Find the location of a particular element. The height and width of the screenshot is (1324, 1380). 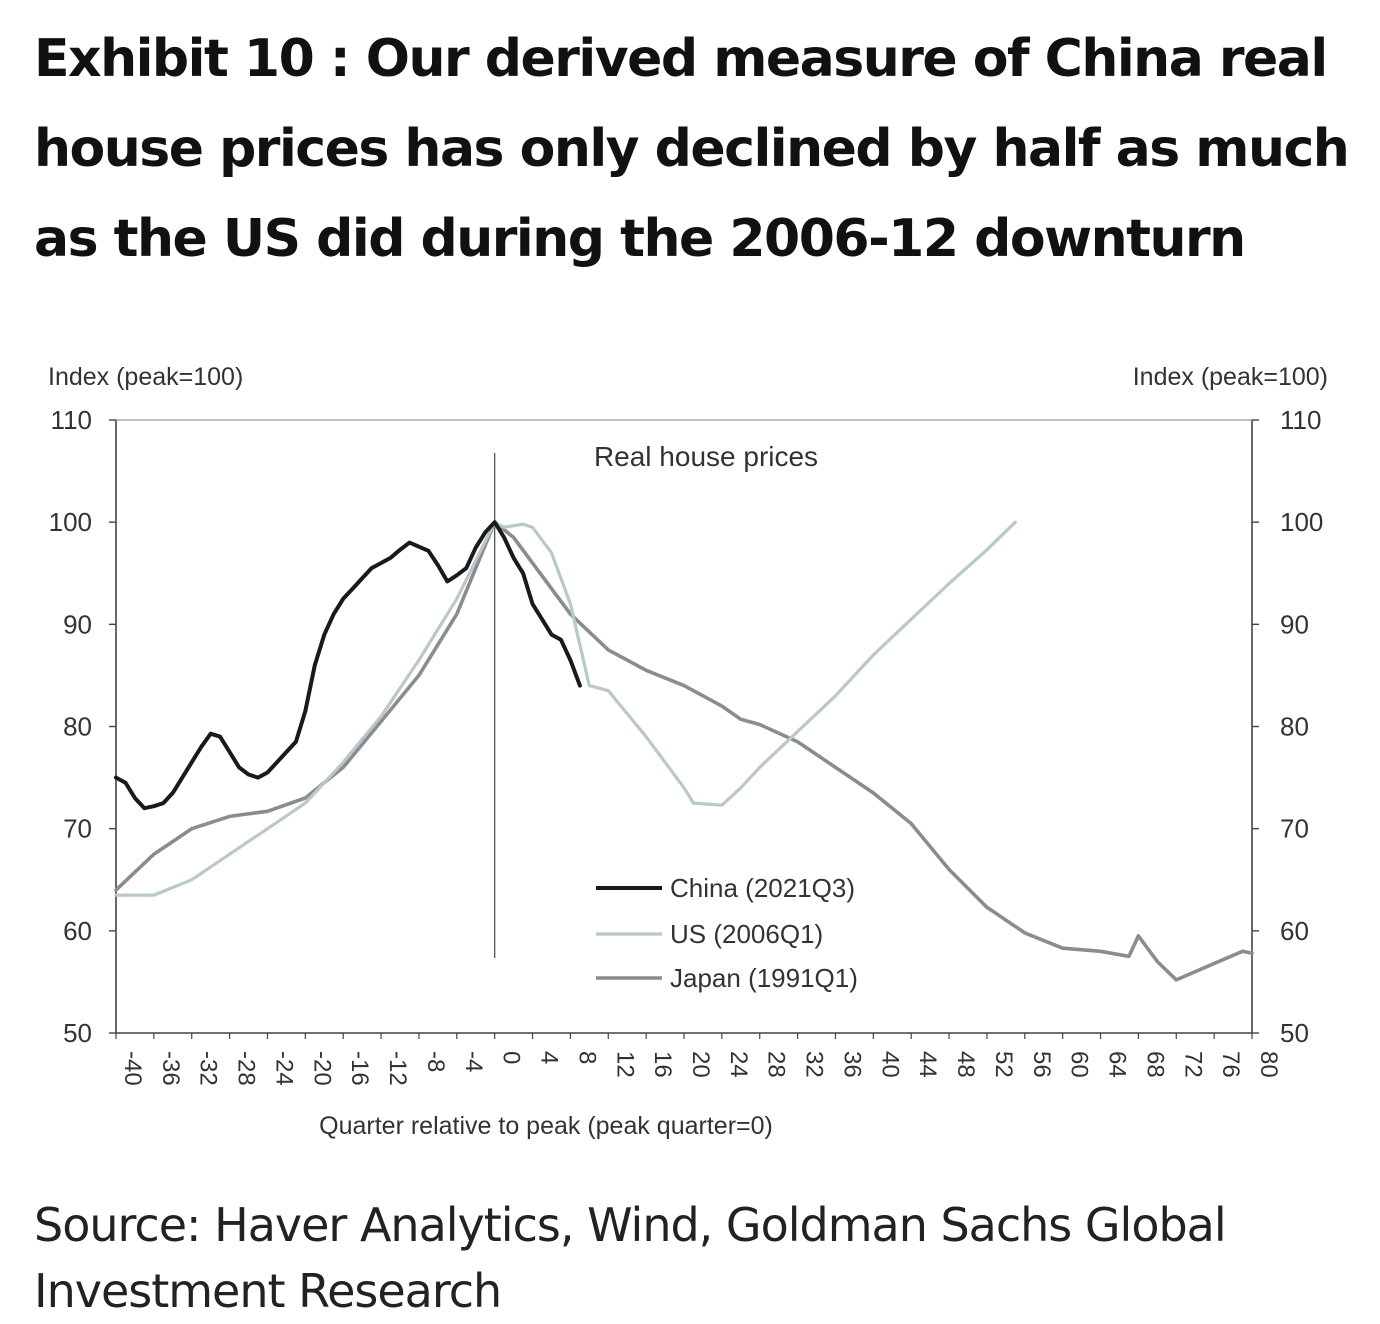

x-tick-label: -12 is located at coordinates (397, 1068).